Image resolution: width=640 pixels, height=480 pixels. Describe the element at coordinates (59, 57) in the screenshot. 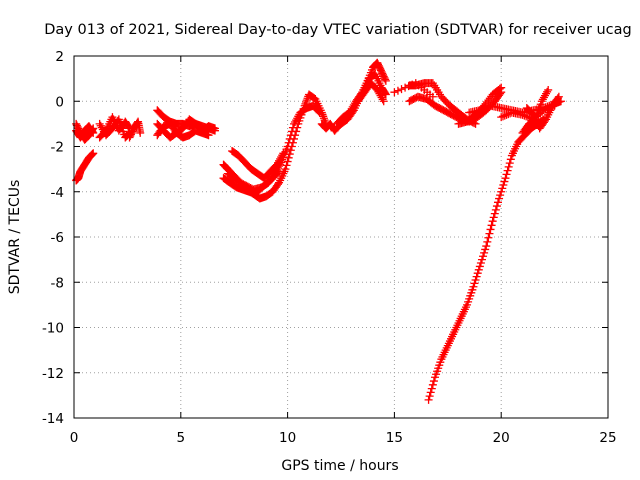

I see `y-tick-label: 2` at that location.